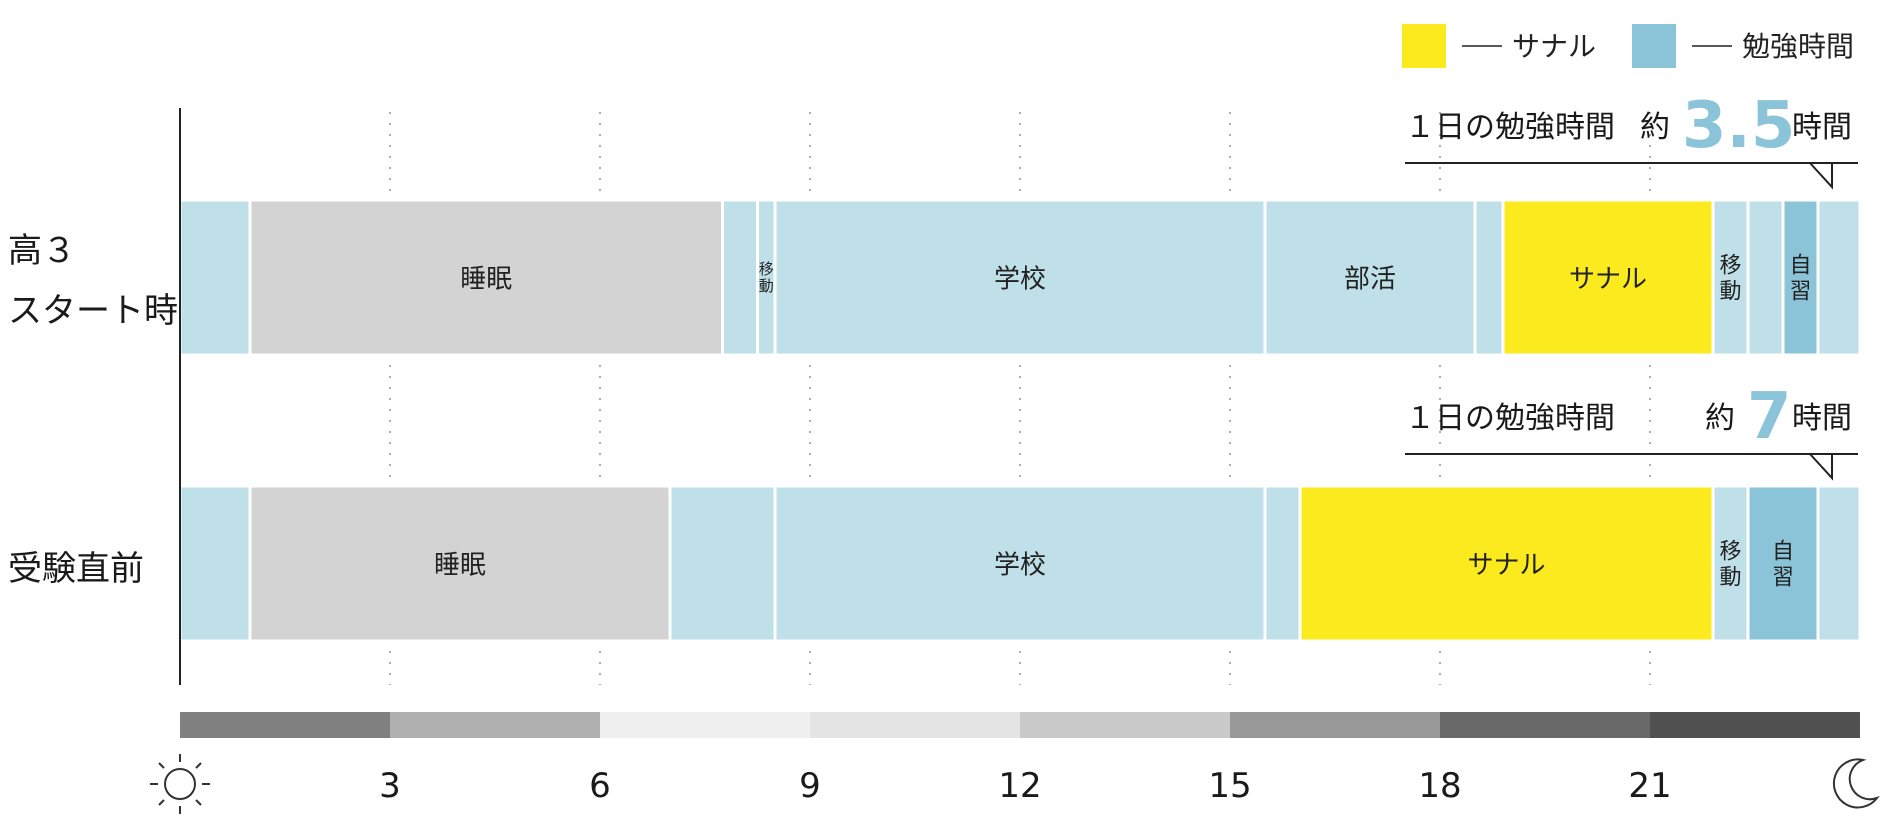 The width and height of the screenshot is (1880, 820). Describe the element at coordinates (390, 786) in the screenshot. I see `x-tick-label: 3` at that location.